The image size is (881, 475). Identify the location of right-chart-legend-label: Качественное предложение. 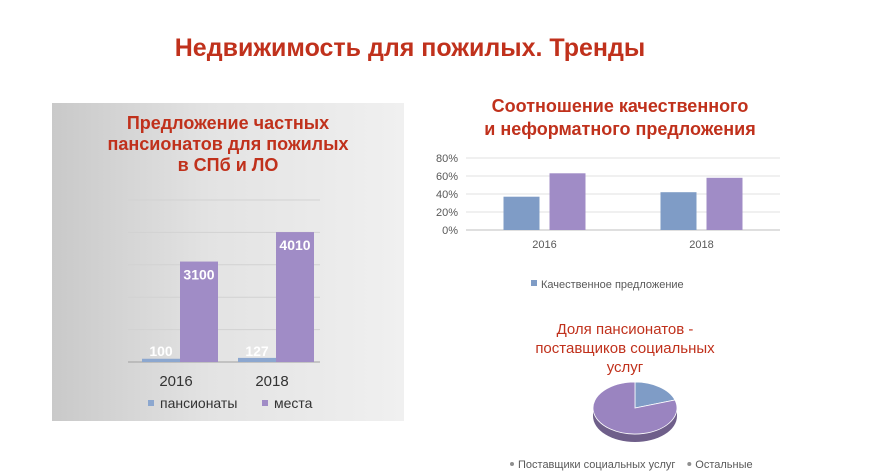
(612, 285).